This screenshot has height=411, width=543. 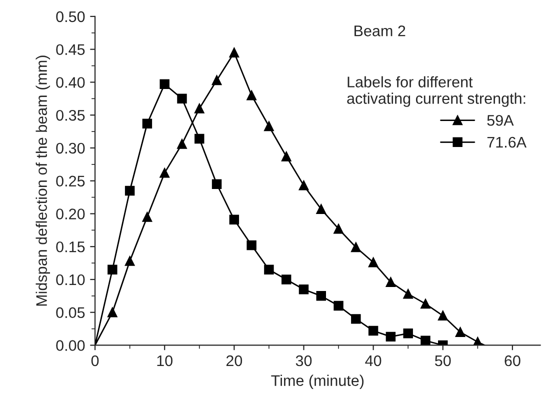 I want to click on y-axis-title: Midspan deflection of the beam (mm), so click(x=43, y=181).